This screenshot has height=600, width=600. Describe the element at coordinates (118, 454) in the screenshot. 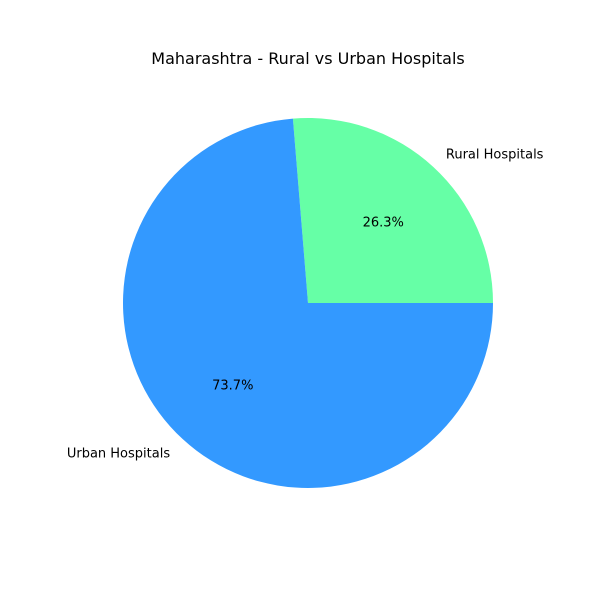

I see `slice-label-urban-hospitals: Urban Hospitals` at that location.